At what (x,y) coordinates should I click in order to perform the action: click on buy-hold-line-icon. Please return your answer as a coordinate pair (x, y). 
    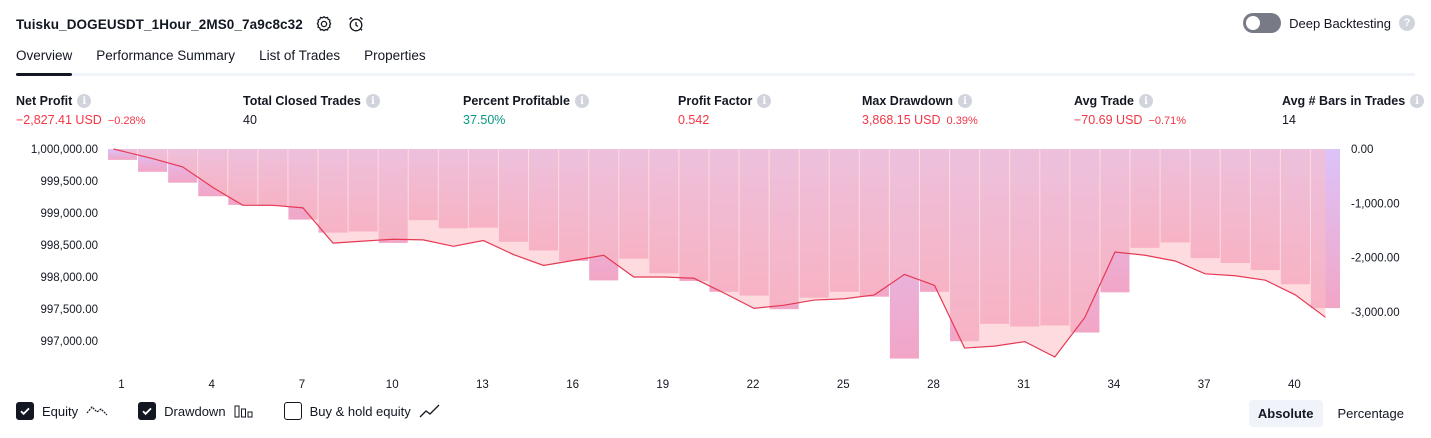
    Looking at the image, I should click on (430, 411).